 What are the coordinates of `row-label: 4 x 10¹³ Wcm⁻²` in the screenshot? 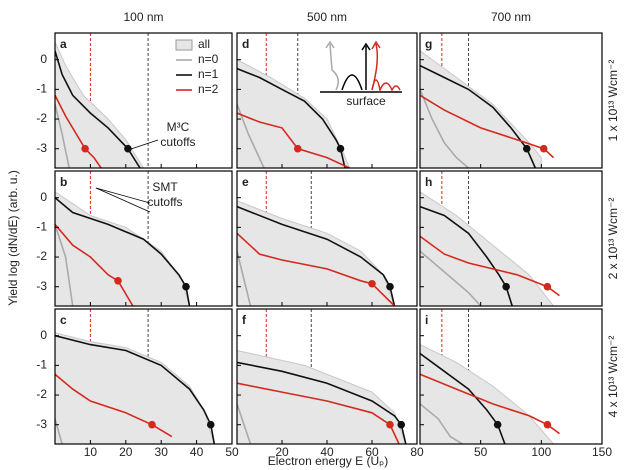 It's located at (613, 377).